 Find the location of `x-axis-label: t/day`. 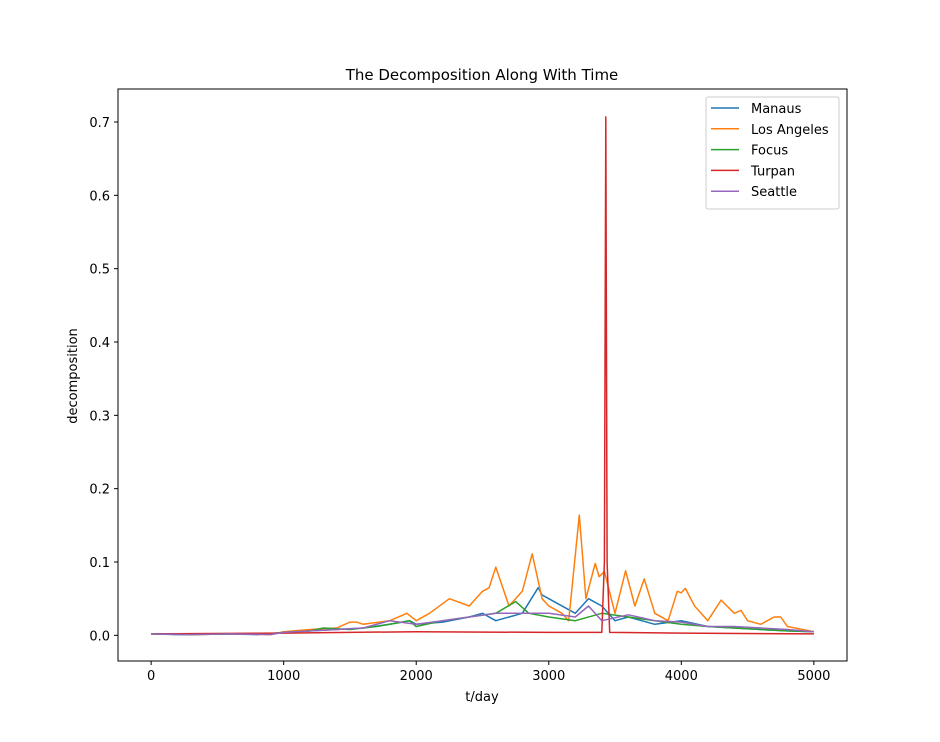

x-axis-label: t/day is located at coordinates (482, 697).